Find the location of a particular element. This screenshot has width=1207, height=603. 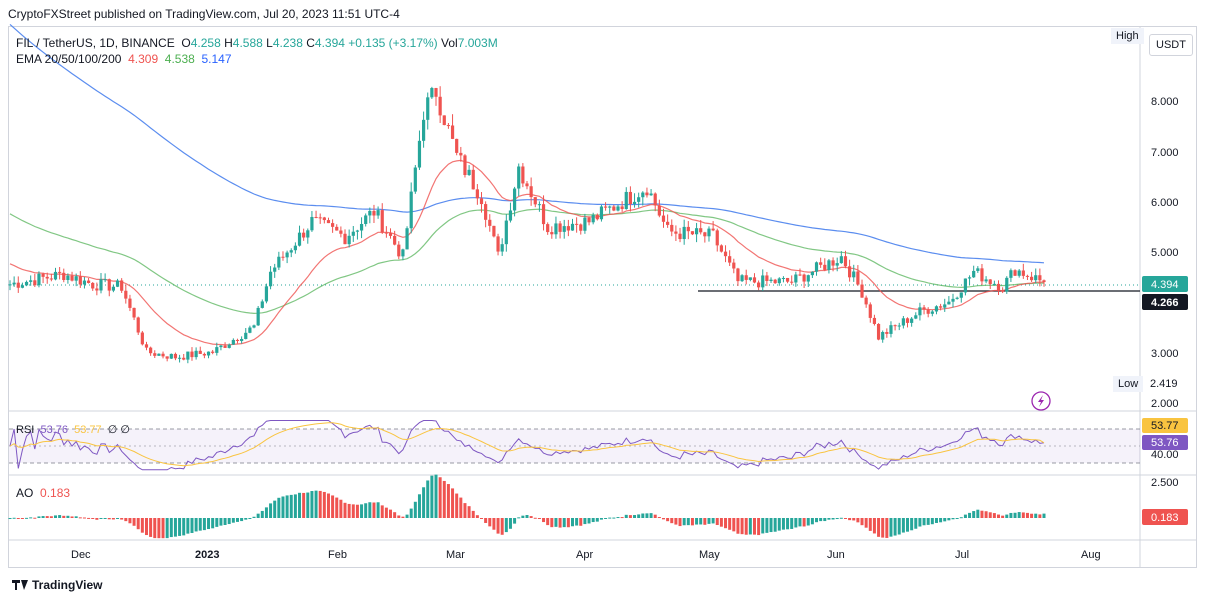

lightning-icon is located at coordinates (1041, 401).